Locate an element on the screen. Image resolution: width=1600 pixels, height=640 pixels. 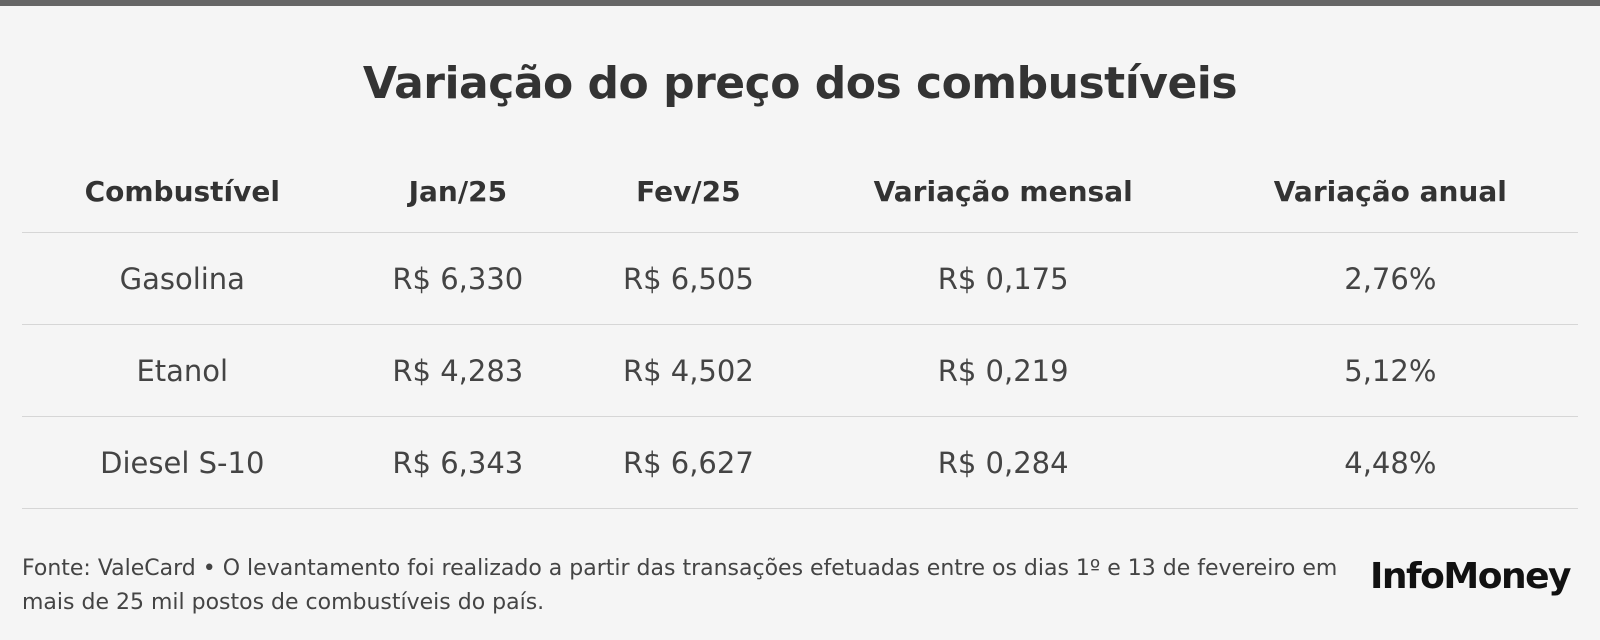
table-cell: 5,12% is located at coordinates (1390, 370).